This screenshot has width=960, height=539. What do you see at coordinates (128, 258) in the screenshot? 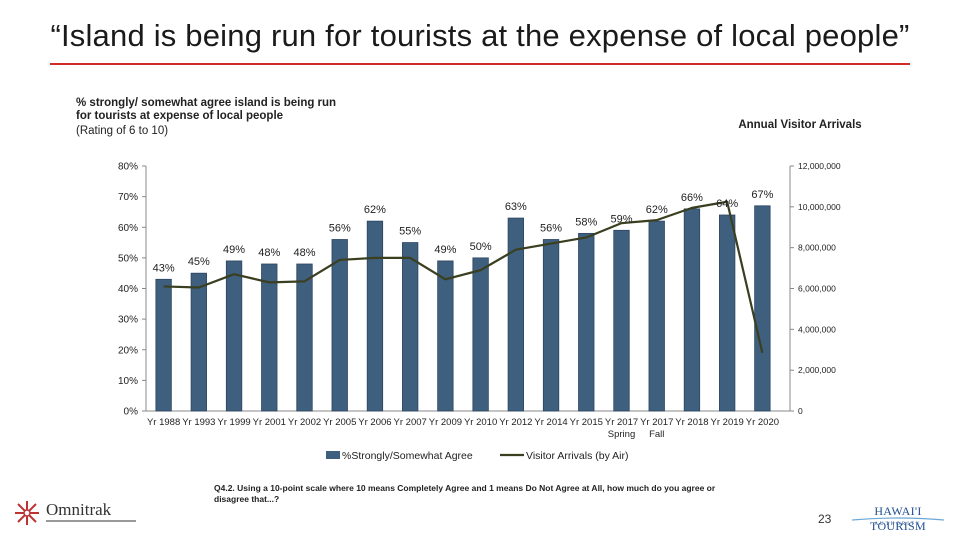
I see `left-axis-tick-label: 50%` at bounding box center [128, 258].